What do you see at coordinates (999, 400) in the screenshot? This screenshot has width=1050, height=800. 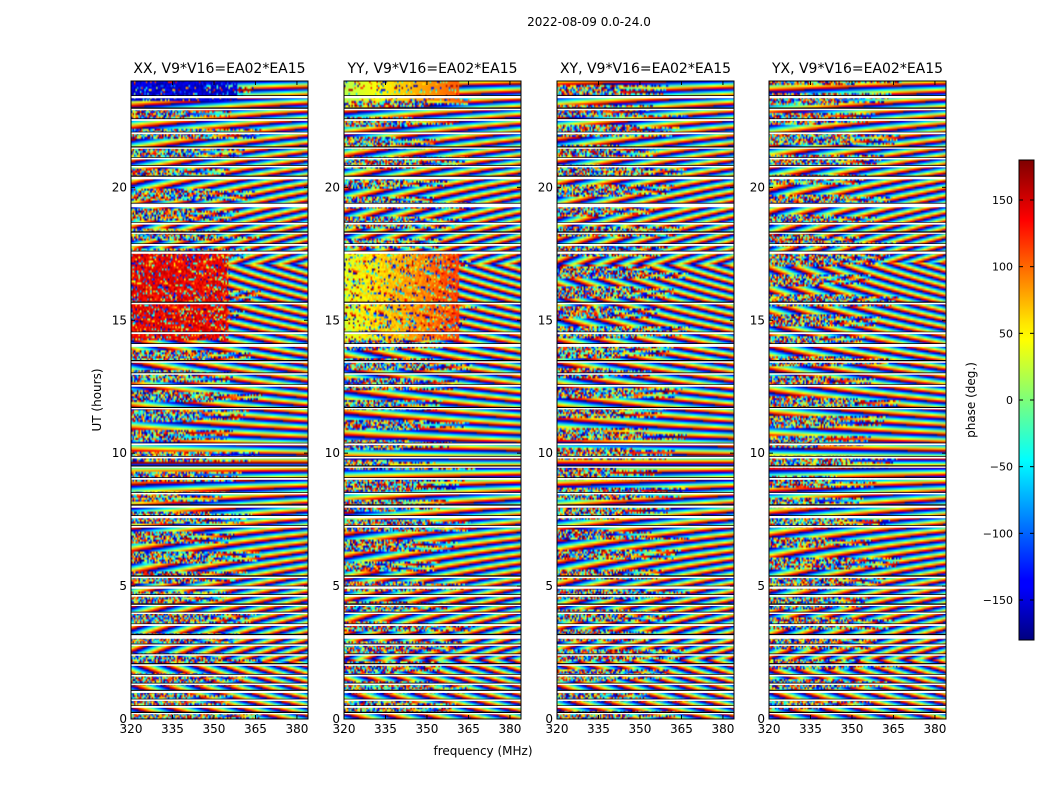 I see `colorbar: phase (deg.) −150 −100 −50 0 50 100 150` at bounding box center [999, 400].